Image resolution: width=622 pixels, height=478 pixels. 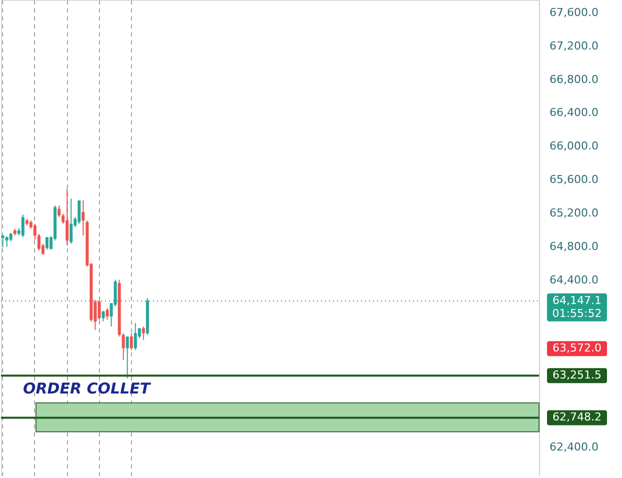 What do you see at coordinates (574, 279) in the screenshot?
I see `y-tick-label: 64,400.0` at bounding box center [574, 279].